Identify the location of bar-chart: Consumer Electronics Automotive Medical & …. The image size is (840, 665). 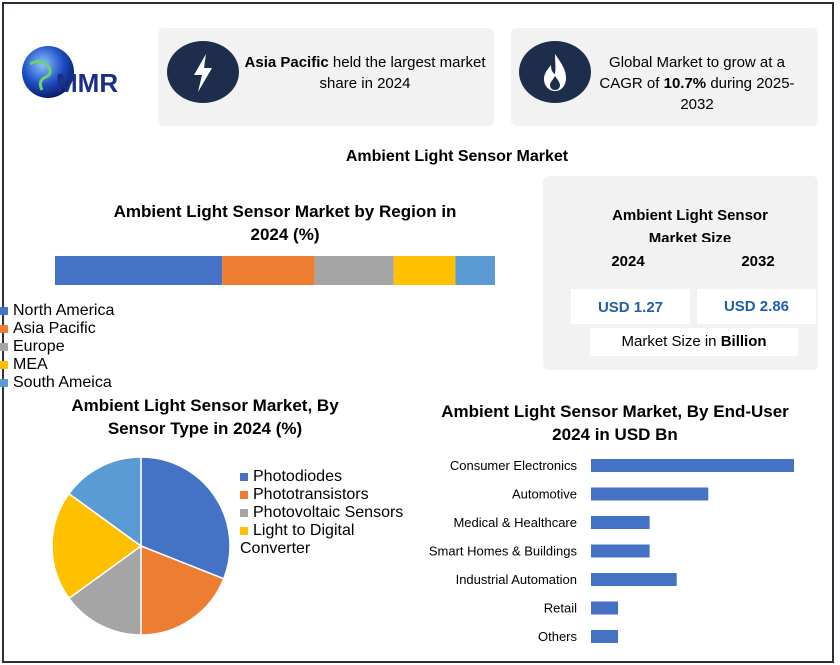
(611, 551).